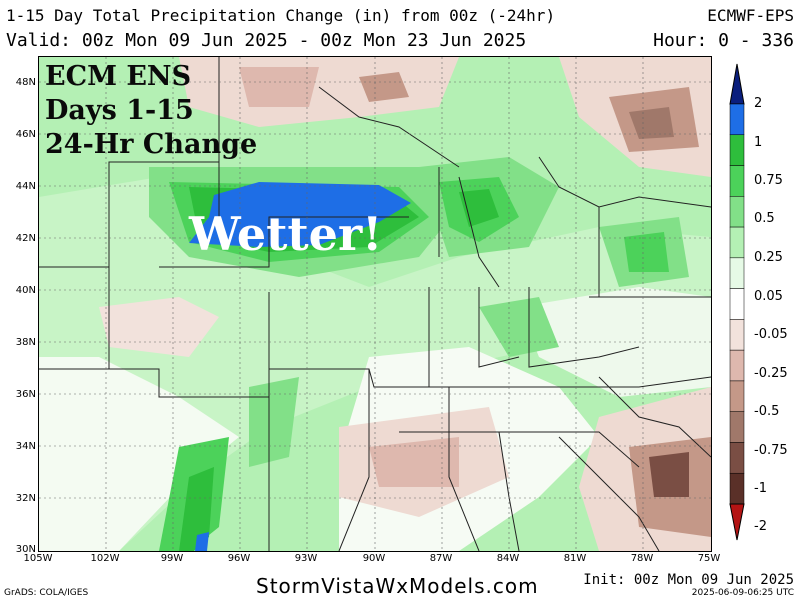 The image size is (800, 600). Describe the element at coordinates (768, 257) in the screenshot. I see `legend-label: 0.25` at that location.